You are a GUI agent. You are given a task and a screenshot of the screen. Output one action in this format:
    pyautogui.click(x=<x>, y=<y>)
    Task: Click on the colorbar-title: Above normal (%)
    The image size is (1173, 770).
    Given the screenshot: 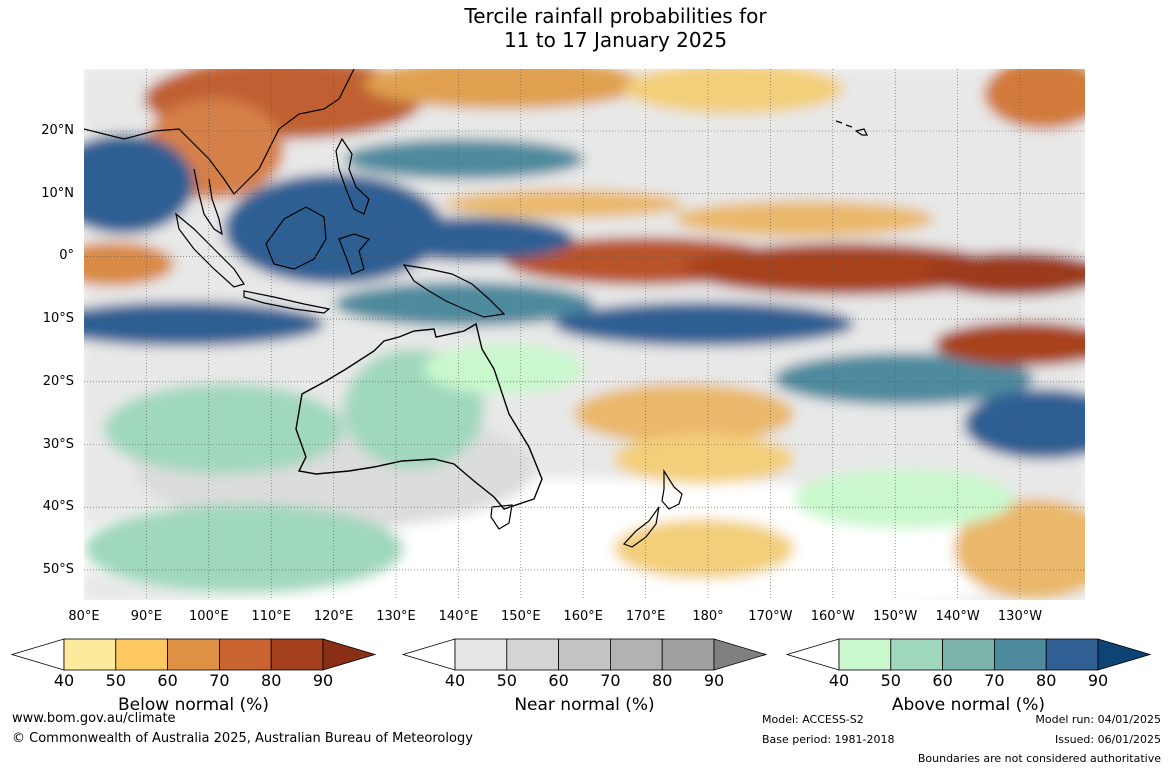 What is the action you would take?
    pyautogui.click(x=968, y=705)
    